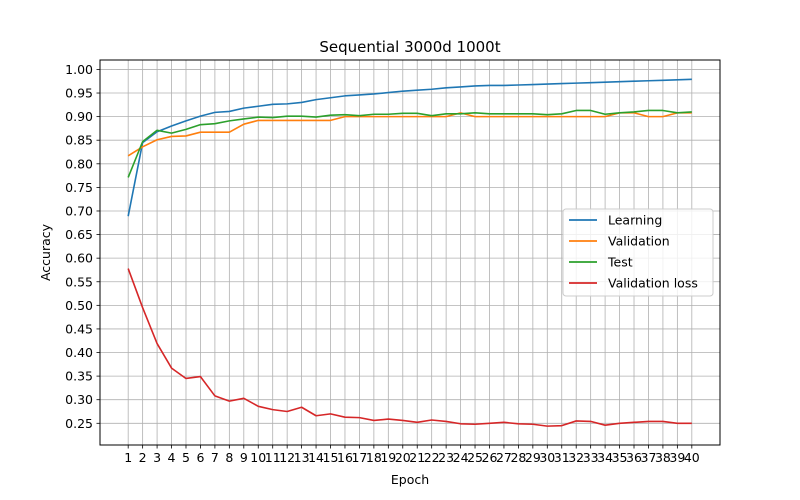 The width and height of the screenshot is (800, 500). I want to click on x-tick-label: 34, so click(605, 457).